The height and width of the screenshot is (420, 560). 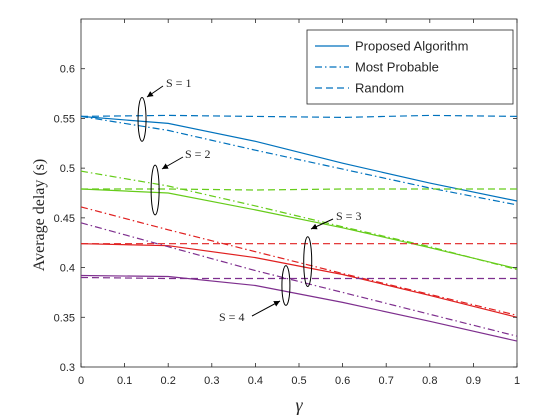 What do you see at coordinates (197, 154) in the screenshot?
I see `annotation-label: S = 2` at bounding box center [197, 154].